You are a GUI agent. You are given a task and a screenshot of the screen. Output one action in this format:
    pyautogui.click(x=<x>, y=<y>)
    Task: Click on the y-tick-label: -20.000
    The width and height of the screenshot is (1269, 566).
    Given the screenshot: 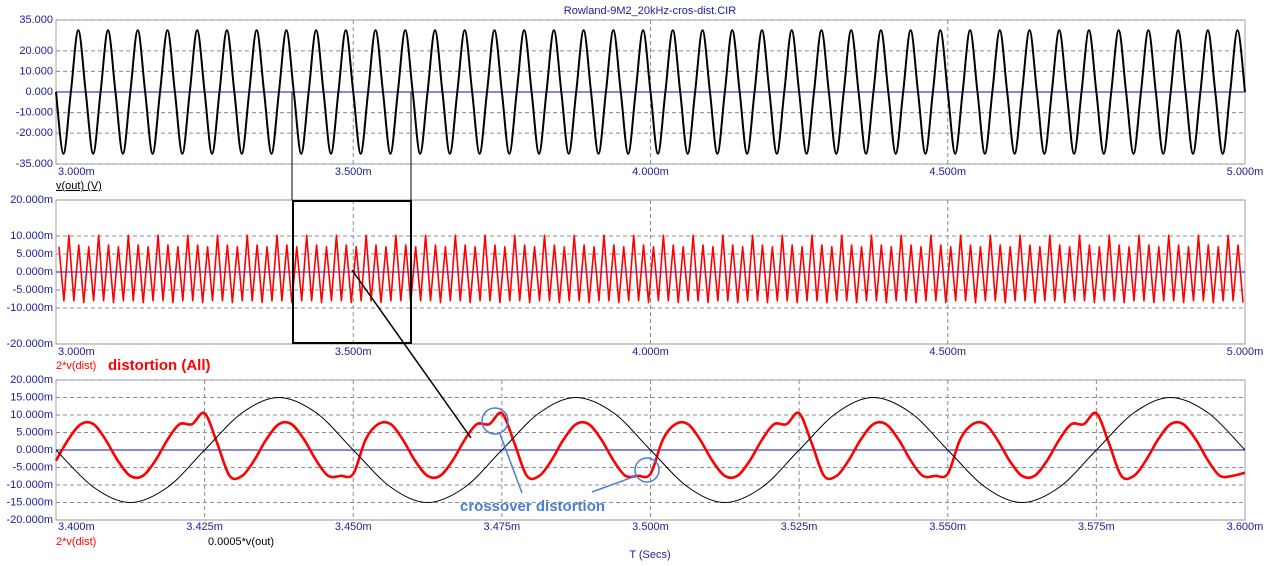 What is the action you would take?
    pyautogui.click(x=34, y=133)
    